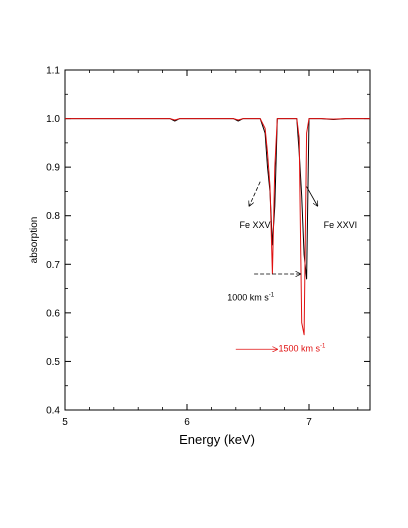  What do you see at coordinates (341, 225) in the screenshot?
I see `annotation-label: Fe XXVI` at bounding box center [341, 225].